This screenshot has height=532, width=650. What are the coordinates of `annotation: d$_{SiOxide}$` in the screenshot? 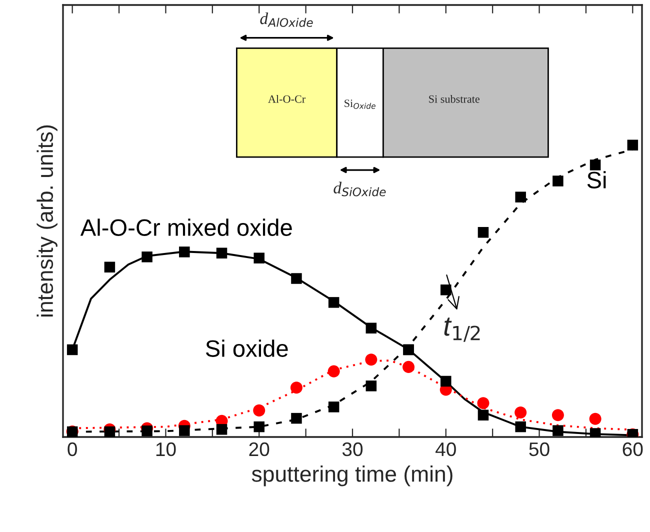 It's located at (360, 189).